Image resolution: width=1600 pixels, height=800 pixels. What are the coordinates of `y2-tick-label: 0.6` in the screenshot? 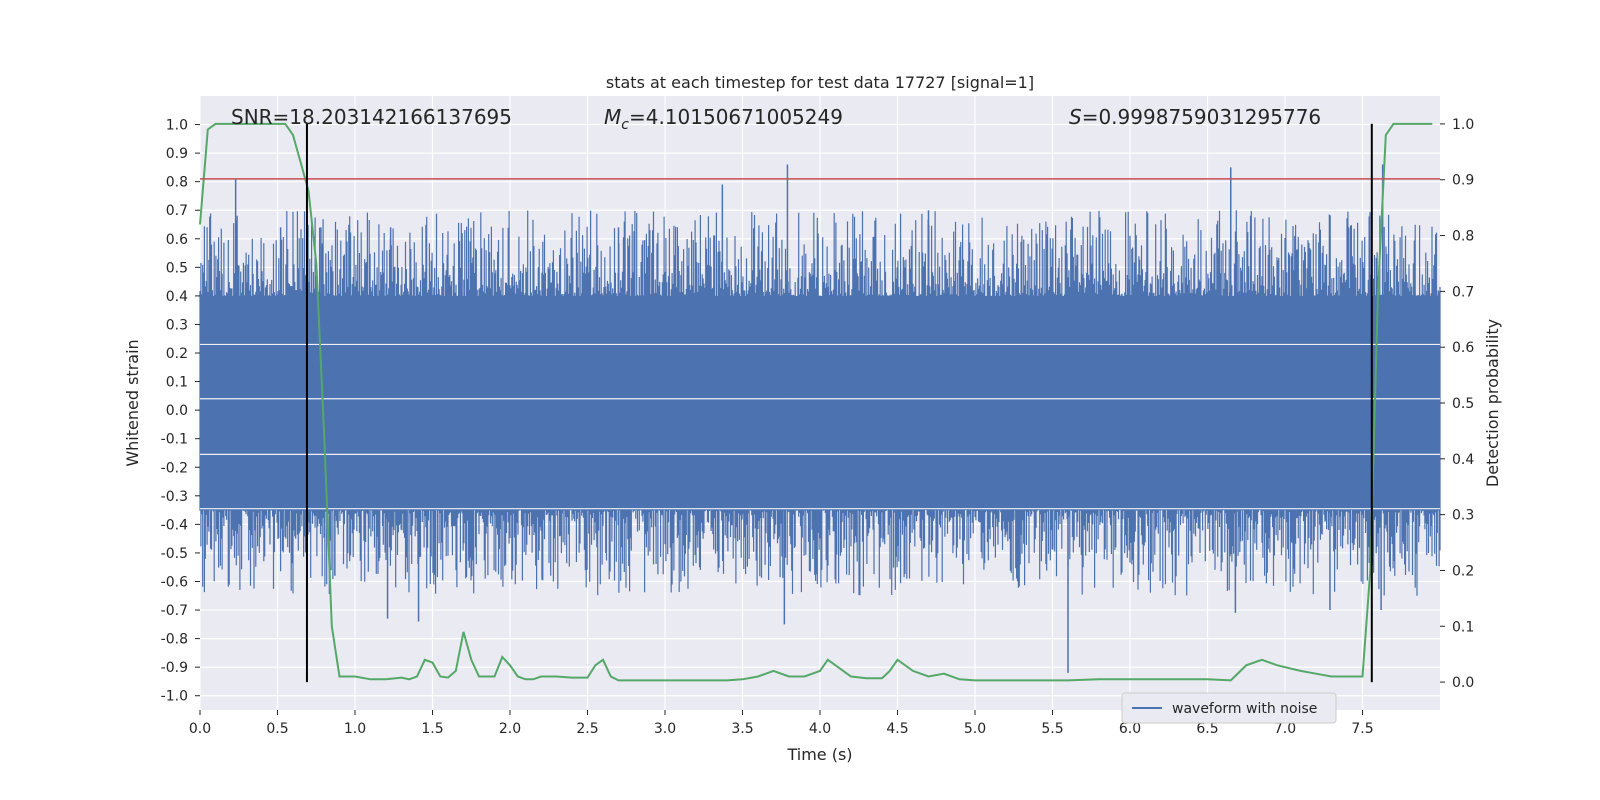 It's located at (1463, 348).